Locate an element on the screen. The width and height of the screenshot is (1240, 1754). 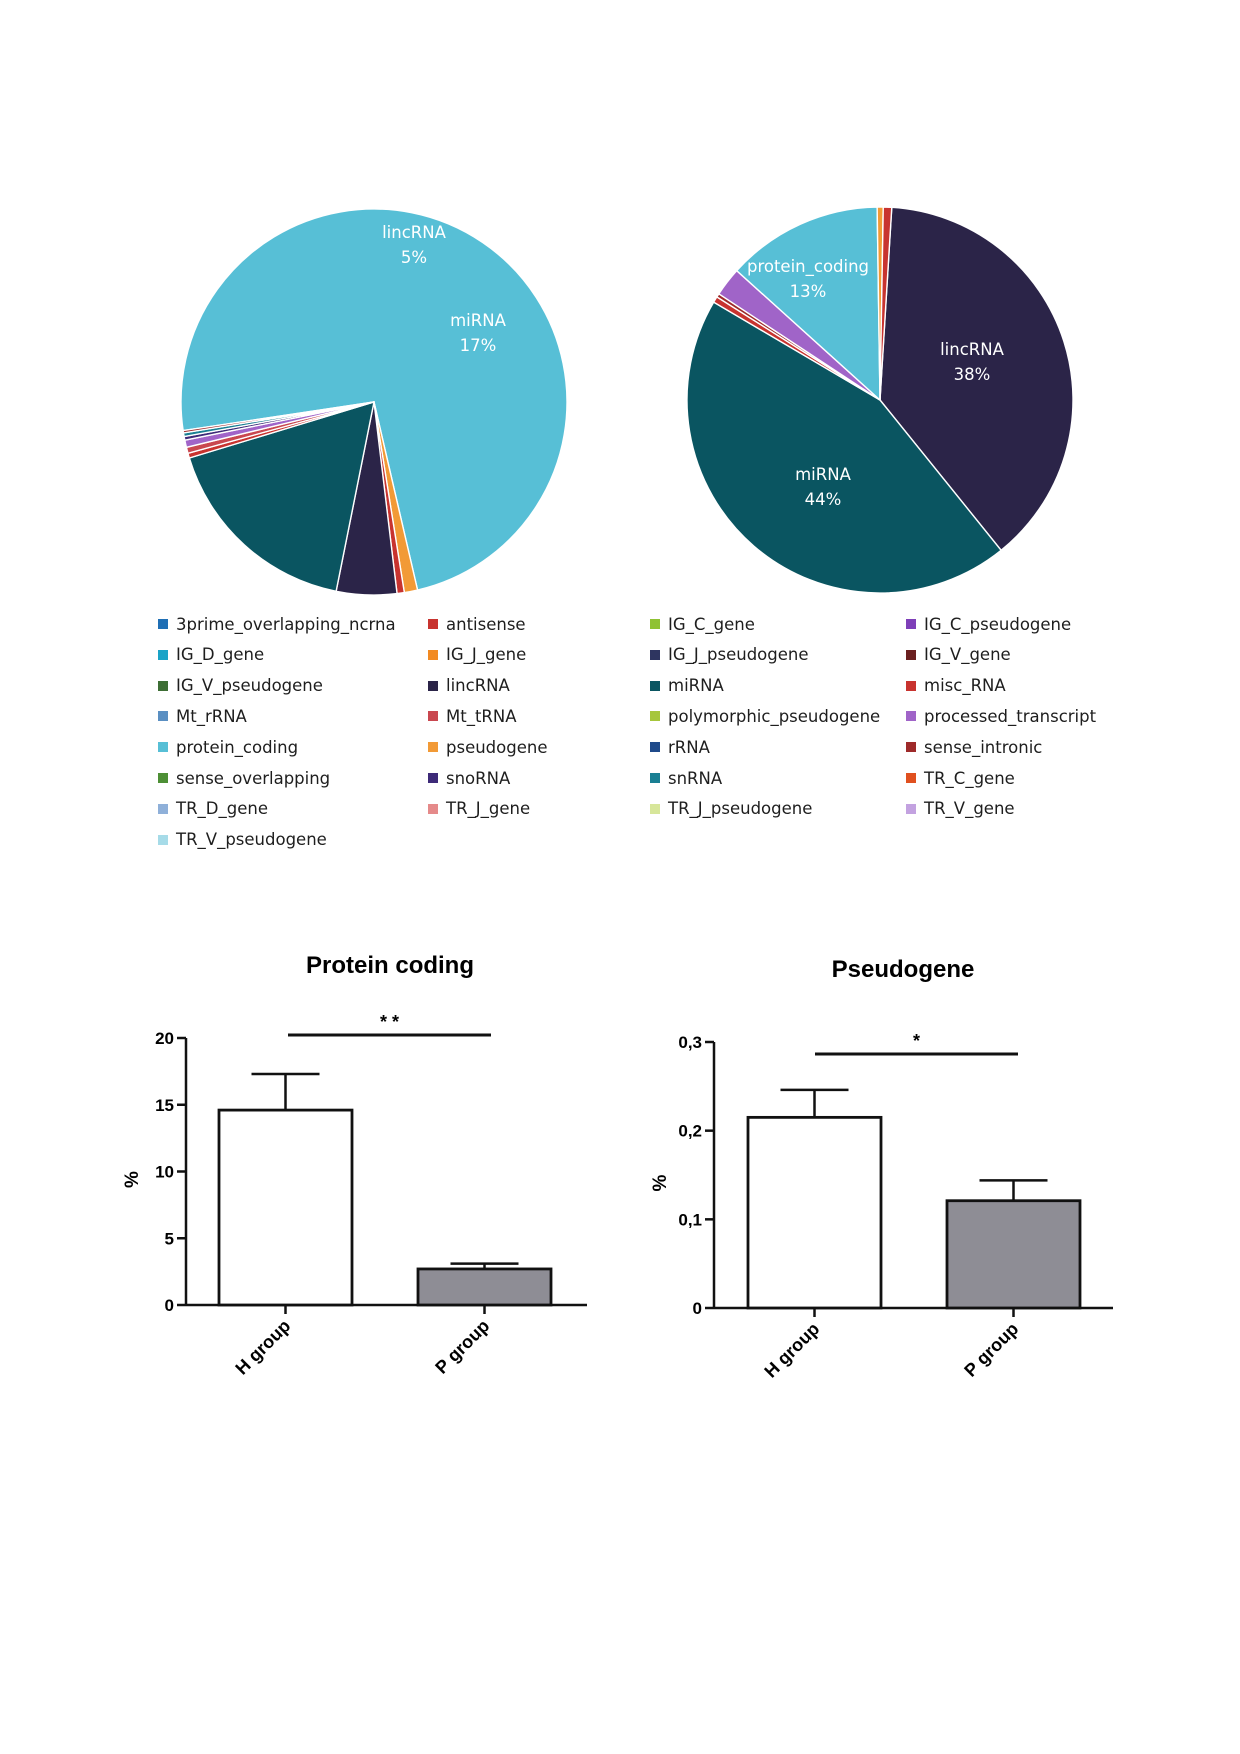
legend-label: IG_V_pseudogene is located at coordinates (249, 686).